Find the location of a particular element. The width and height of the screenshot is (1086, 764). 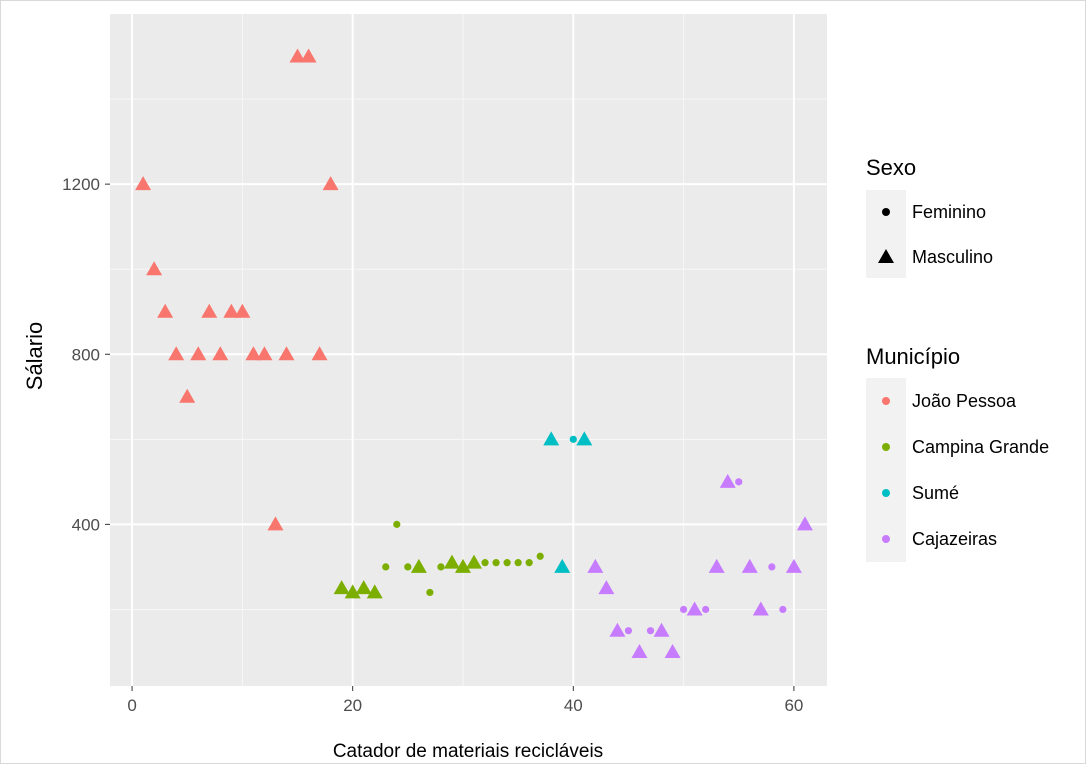

x-tick-label: 40 is located at coordinates (573, 705).